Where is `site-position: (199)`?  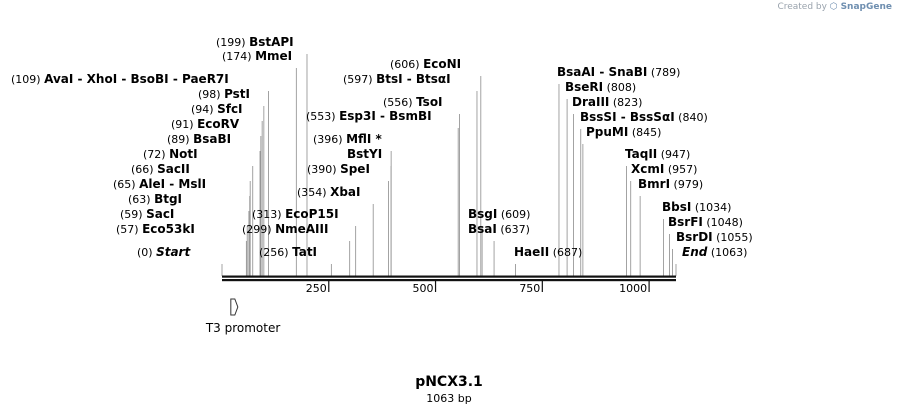
site-position: (199) is located at coordinates (232, 42).